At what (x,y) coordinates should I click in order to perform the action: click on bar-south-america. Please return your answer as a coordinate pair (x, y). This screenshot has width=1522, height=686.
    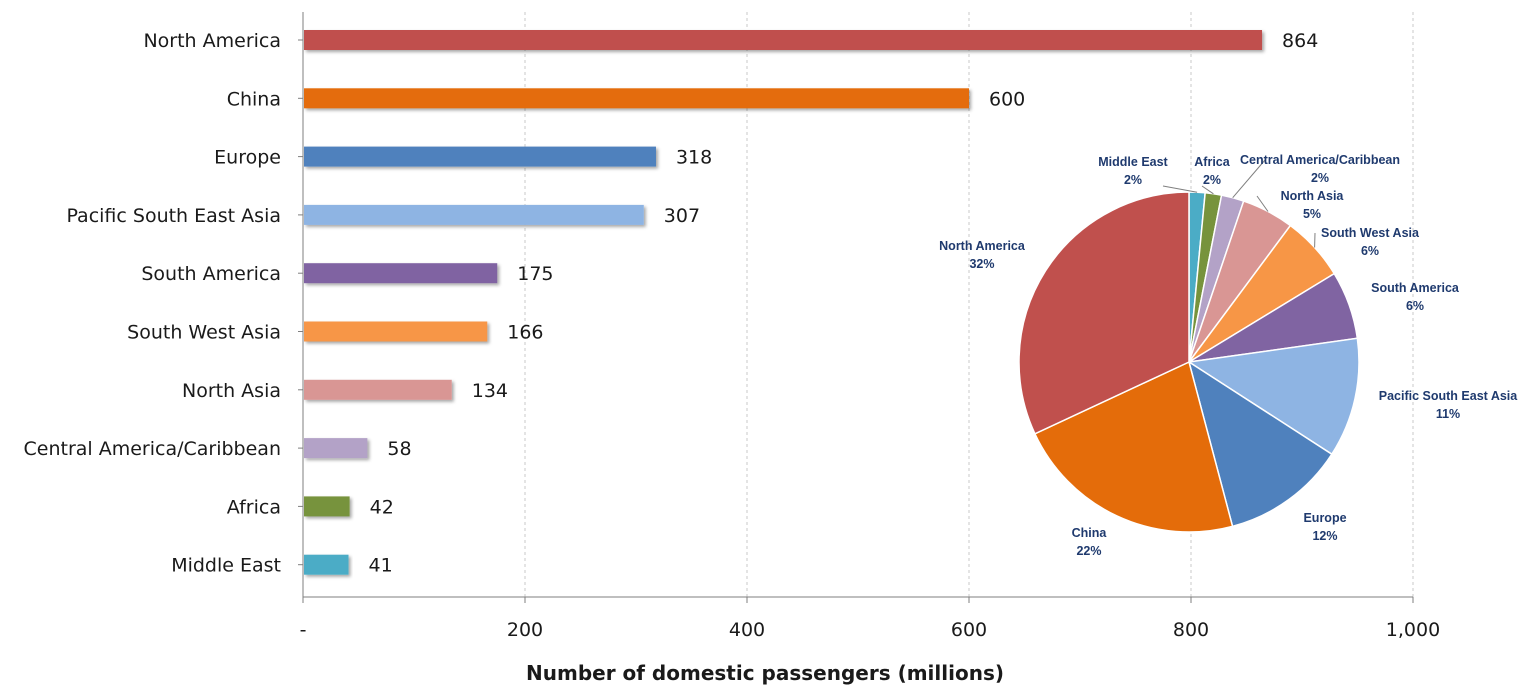
    Looking at the image, I should click on (401, 273).